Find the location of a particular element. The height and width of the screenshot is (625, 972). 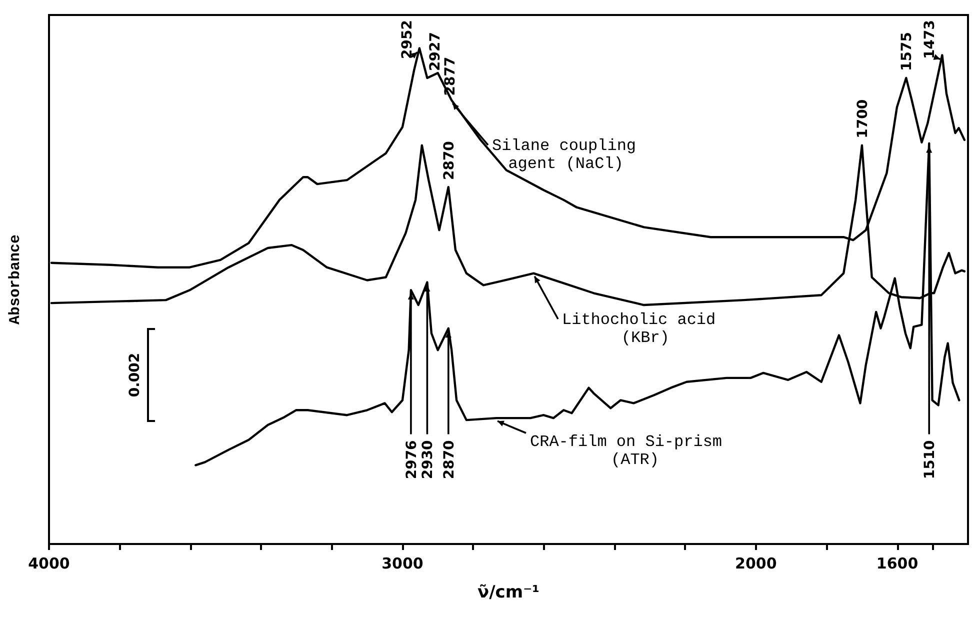

series-label: Silane coupling agent (NaCl) is located at coordinates (564, 155).